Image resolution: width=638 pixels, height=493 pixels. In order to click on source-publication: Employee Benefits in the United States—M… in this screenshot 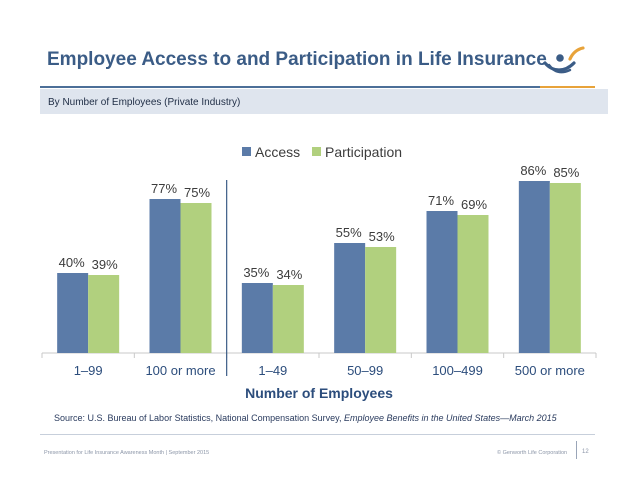, I will do `click(450, 418)`.